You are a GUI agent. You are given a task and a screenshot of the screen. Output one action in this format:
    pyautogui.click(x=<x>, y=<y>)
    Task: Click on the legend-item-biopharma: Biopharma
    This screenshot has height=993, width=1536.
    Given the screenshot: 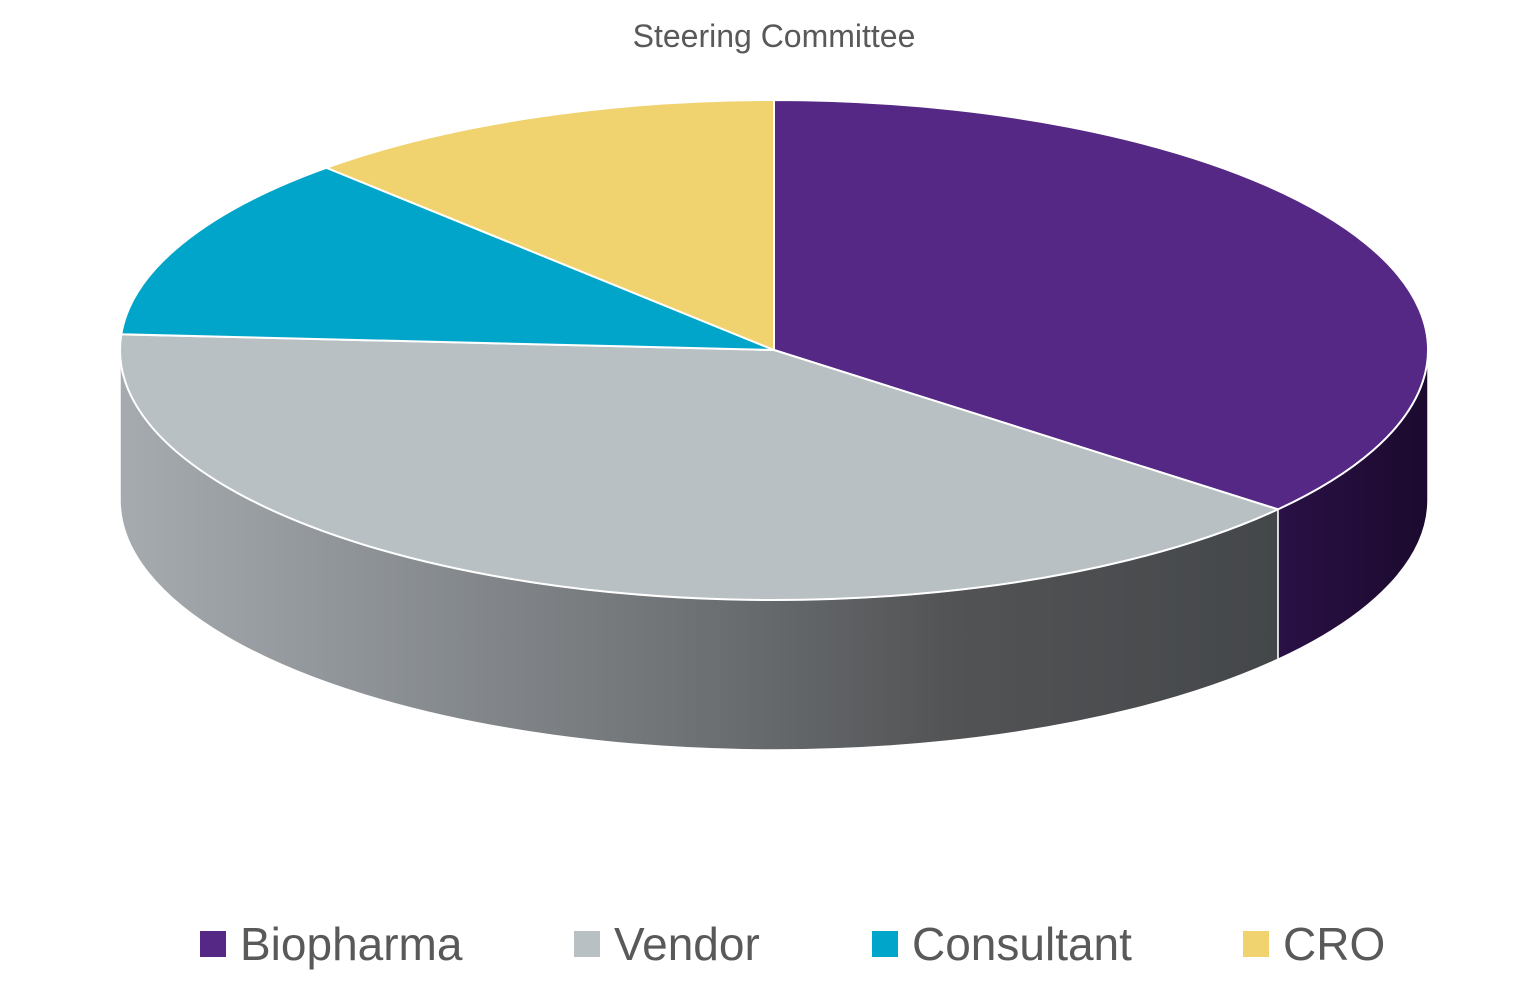 What is the action you would take?
    pyautogui.click(x=331, y=944)
    